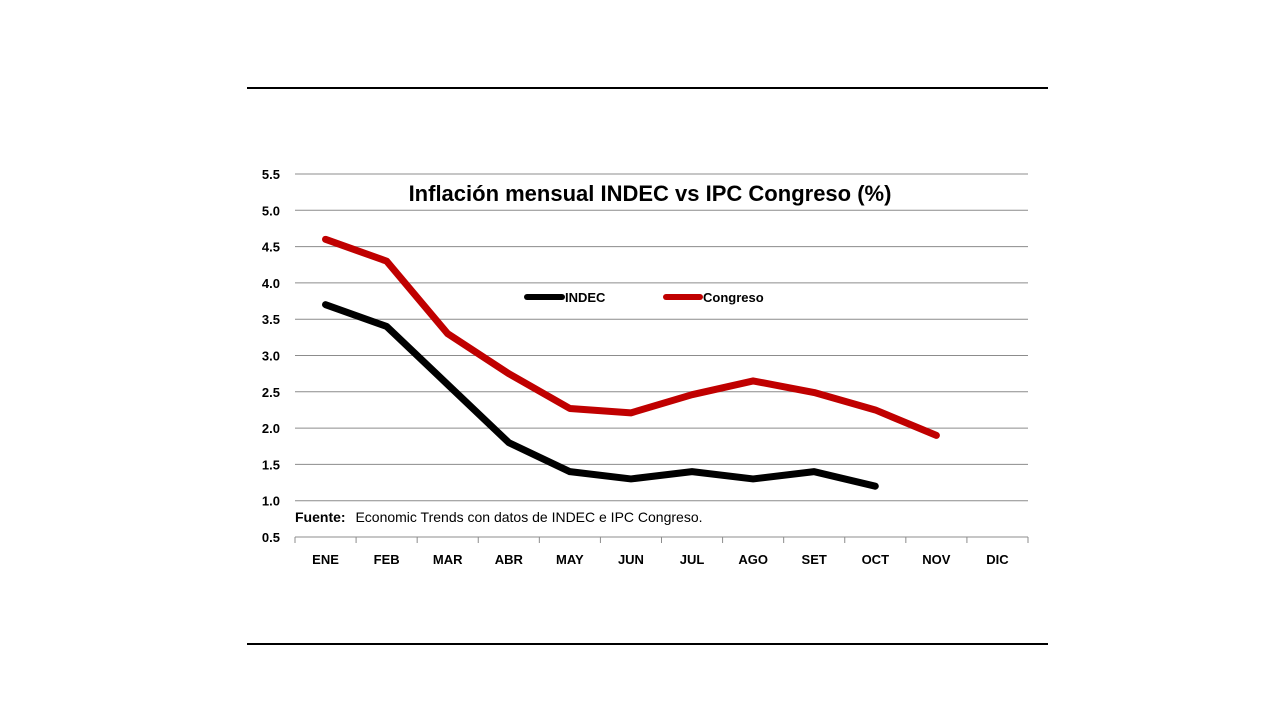 The height and width of the screenshot is (720, 1280). What do you see at coordinates (585, 297) in the screenshot?
I see `legend-label-indec: INDEC` at bounding box center [585, 297].